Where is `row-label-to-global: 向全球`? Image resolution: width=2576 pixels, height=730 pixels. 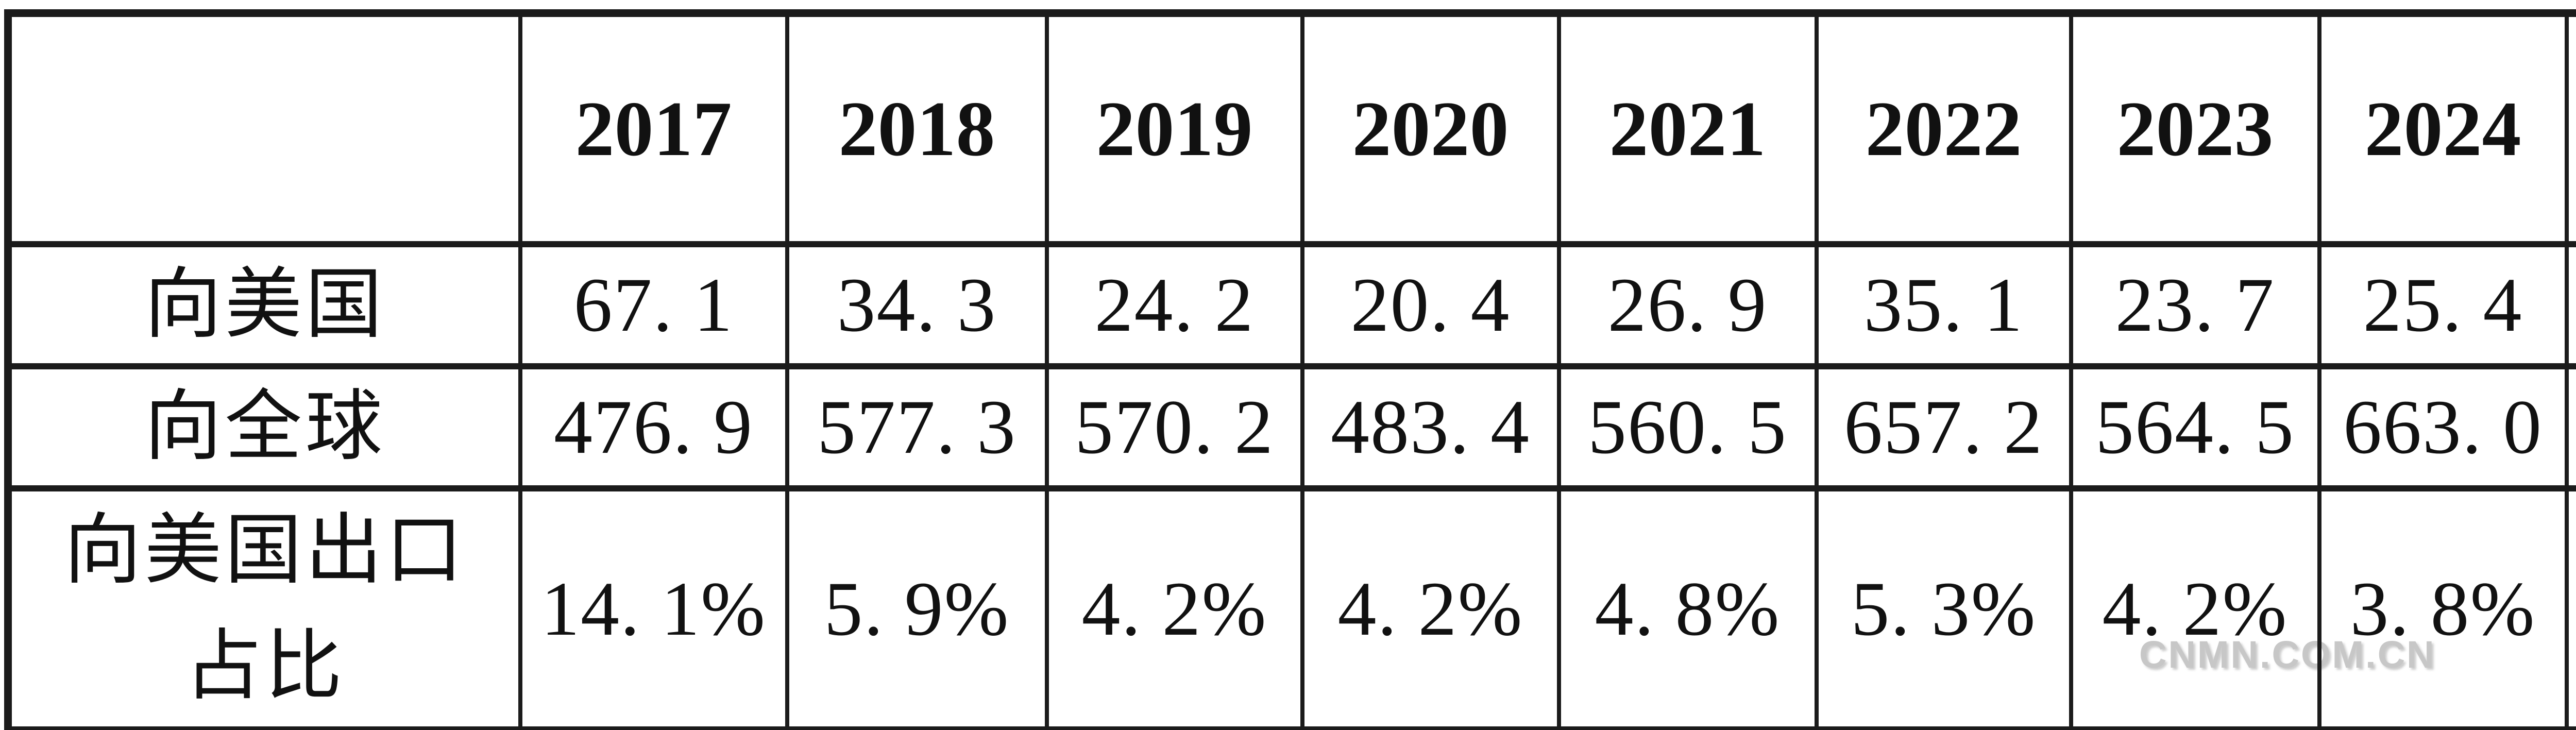 row-label-to-global: 向全球 is located at coordinates (264, 427).